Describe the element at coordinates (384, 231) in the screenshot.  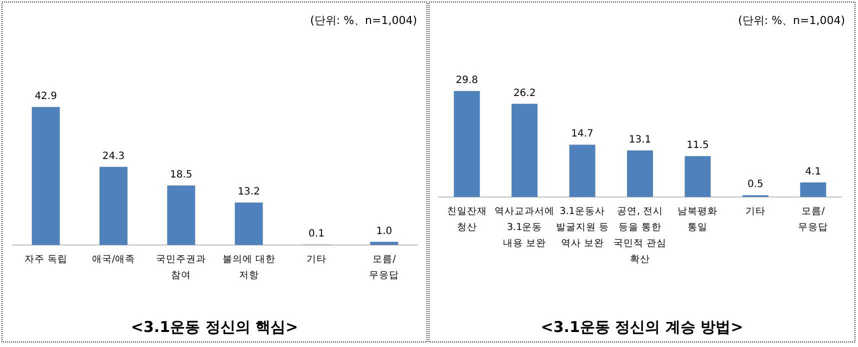
I see `data-label: 1.0` at that location.